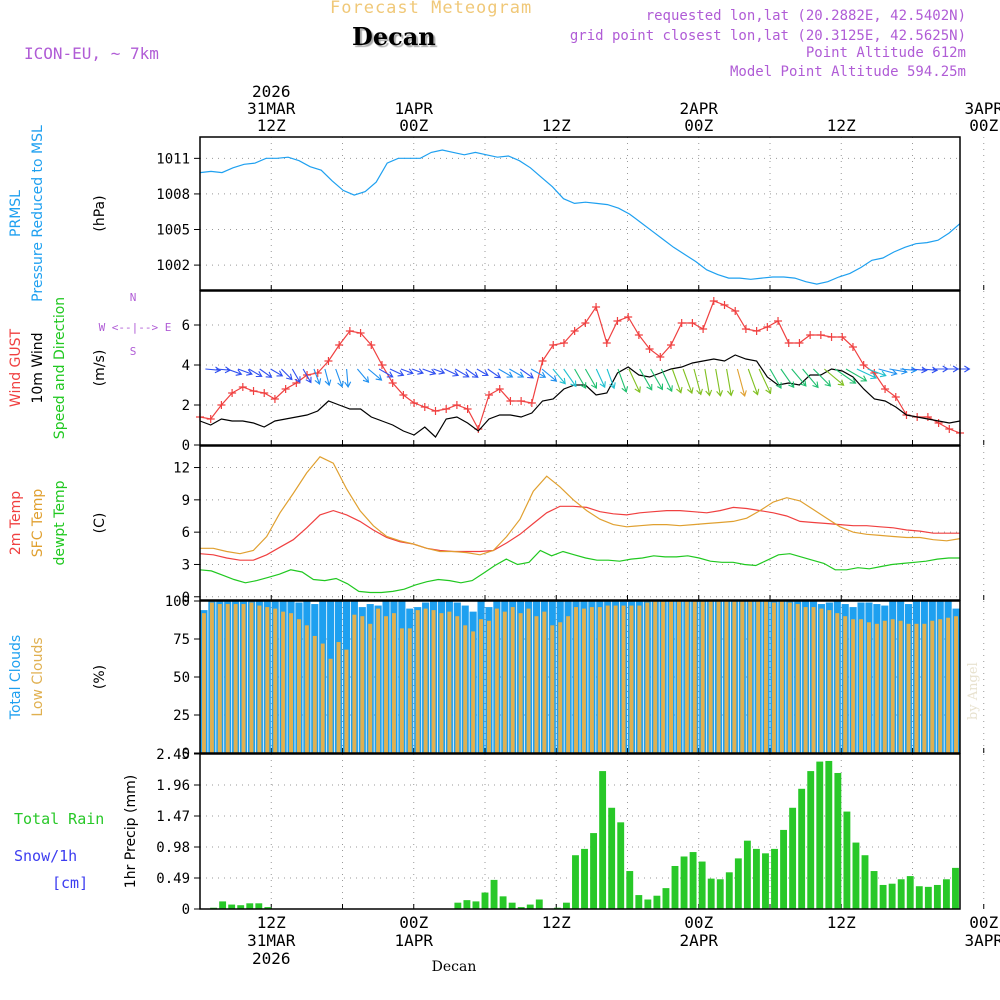  What do you see at coordinates (413, 922) in the screenshot?
I see `bottom-time-label: 00Z` at bounding box center [413, 922].